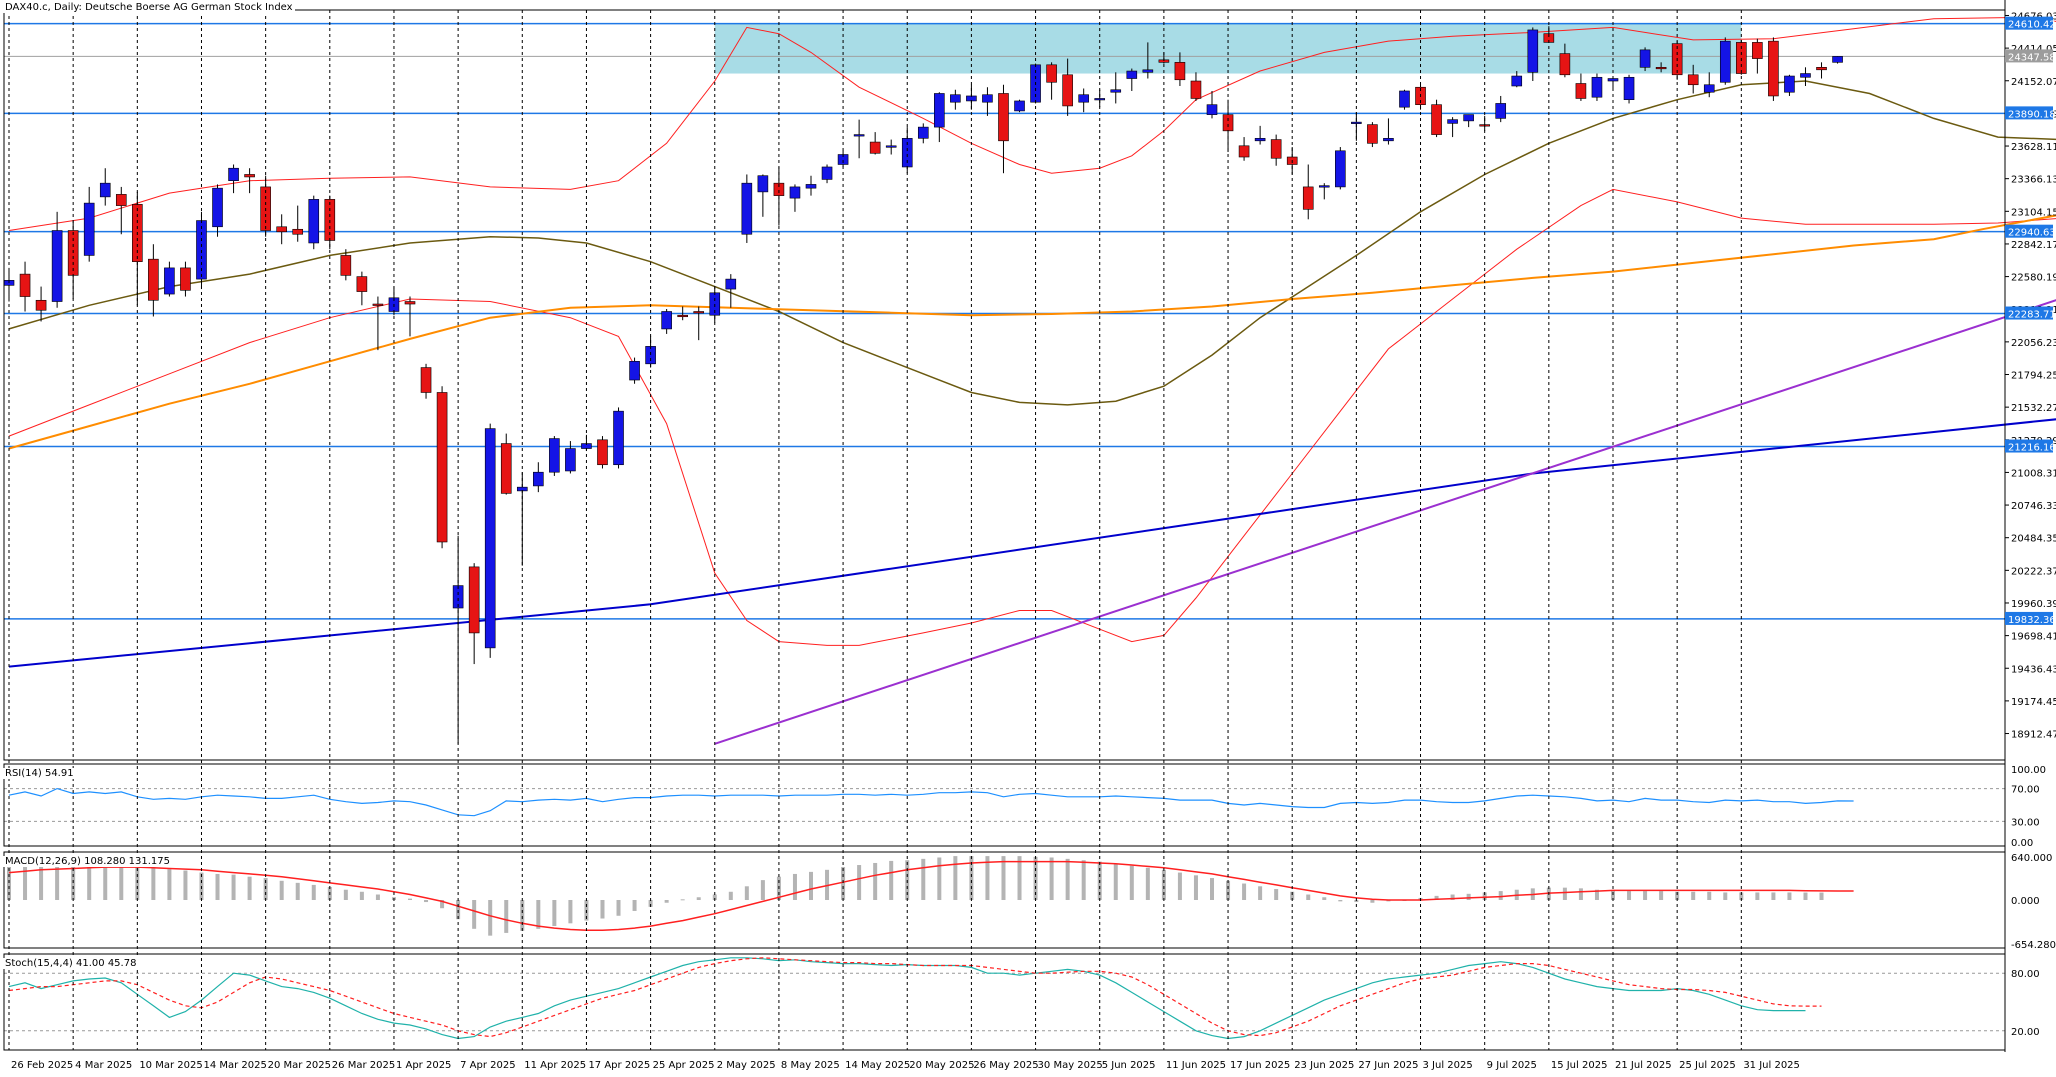 The width and height of the screenshot is (2056, 1077). Describe the element at coordinates (103, 1065) in the screenshot. I see `date-tick-label: 4 Mar 2025` at that location.